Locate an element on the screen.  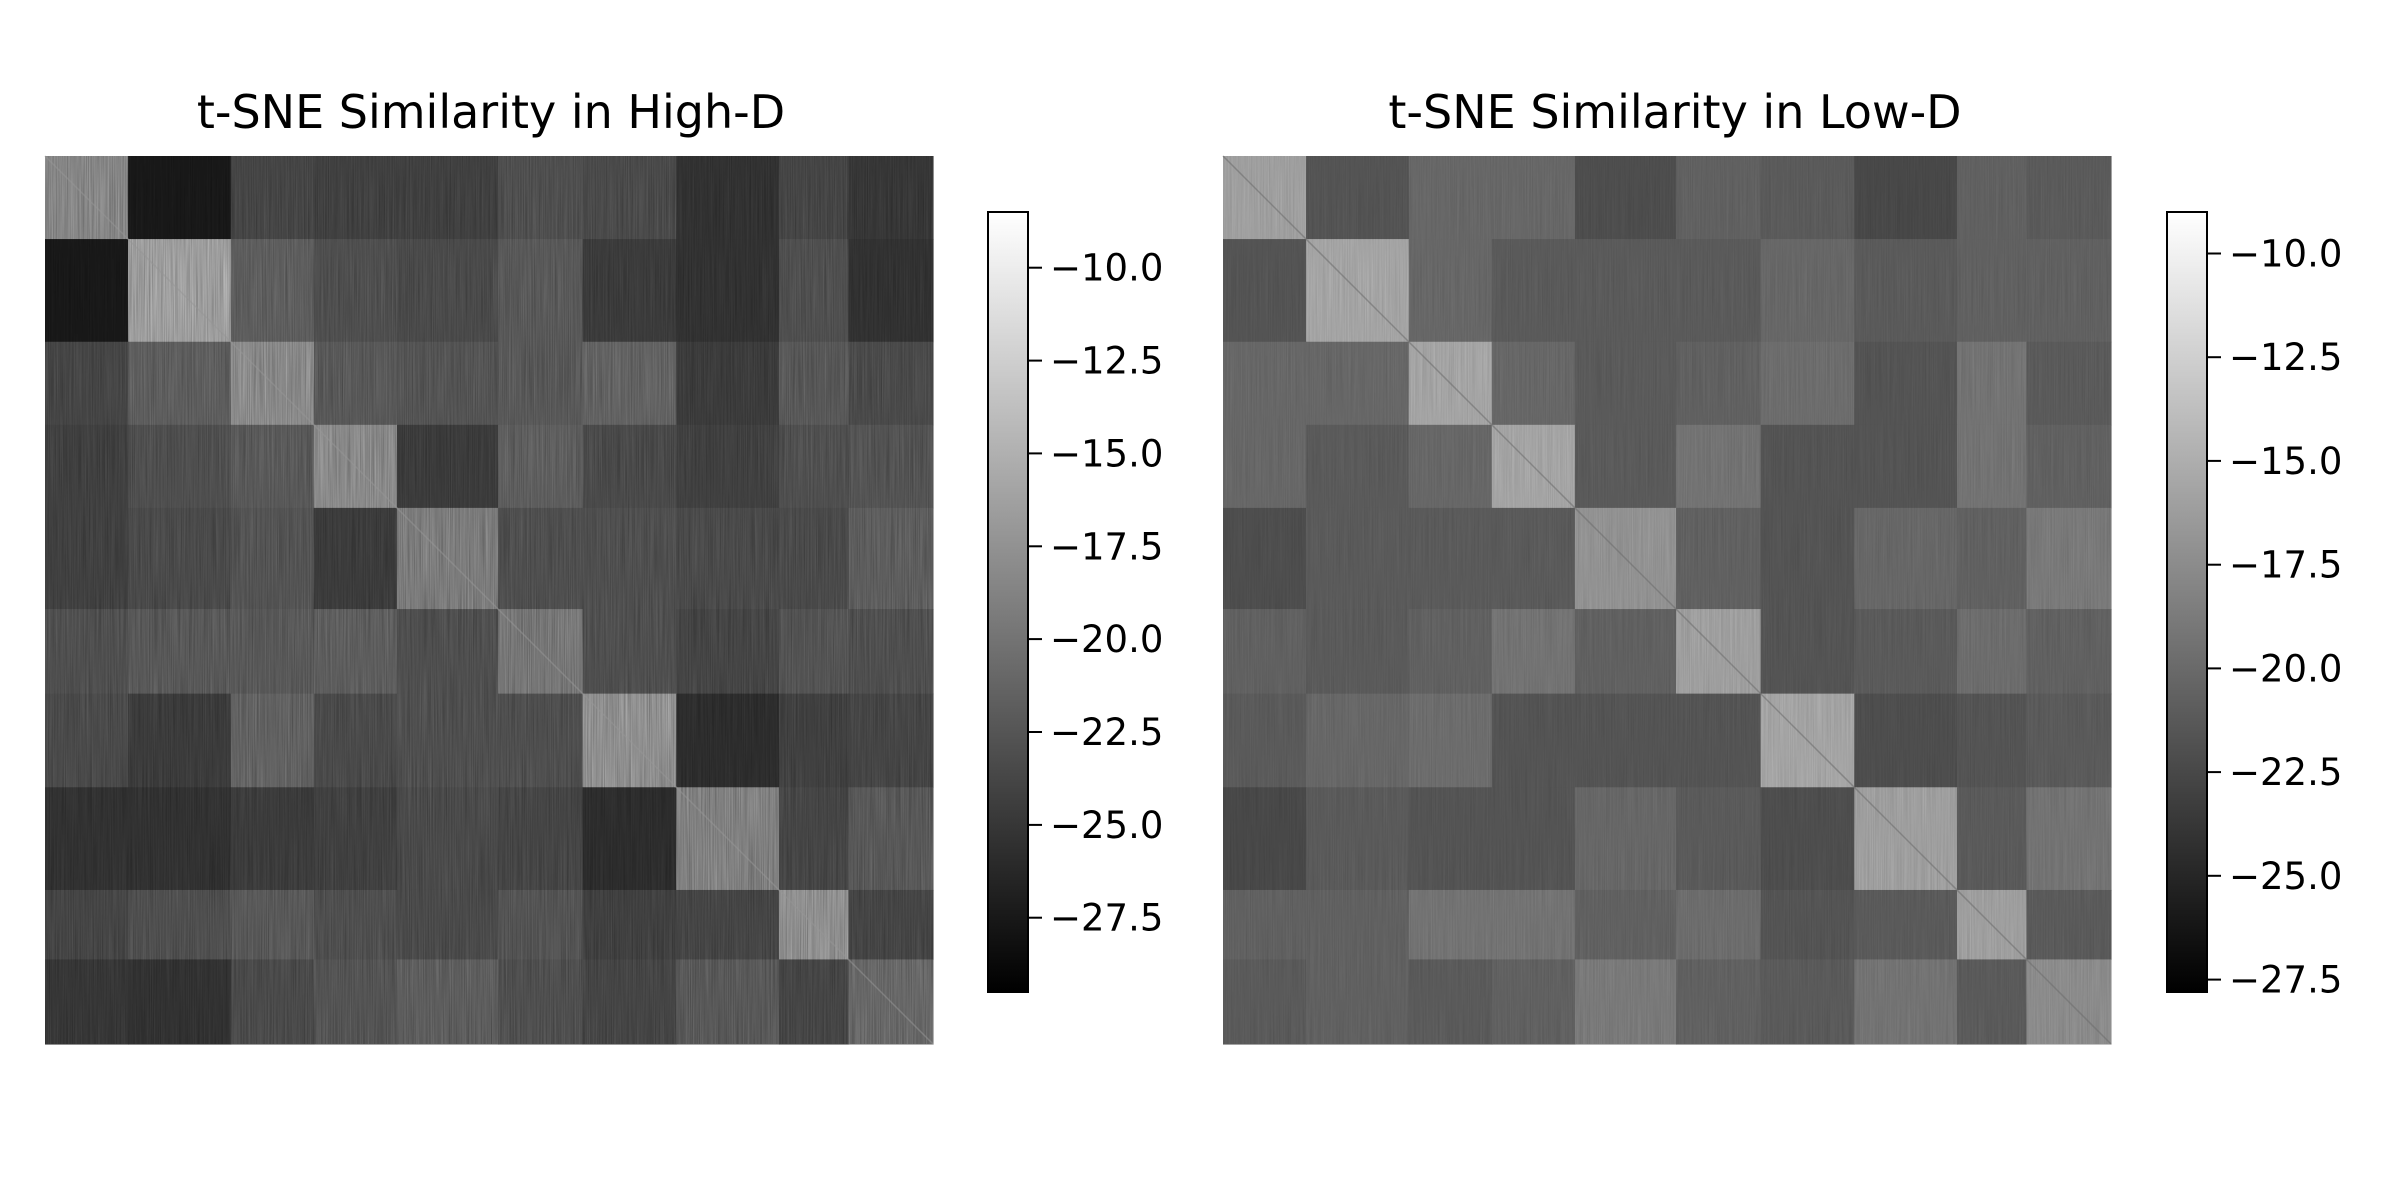
colorbar-tick-label-high-d-1: −12.5 is located at coordinates (1106, 361).